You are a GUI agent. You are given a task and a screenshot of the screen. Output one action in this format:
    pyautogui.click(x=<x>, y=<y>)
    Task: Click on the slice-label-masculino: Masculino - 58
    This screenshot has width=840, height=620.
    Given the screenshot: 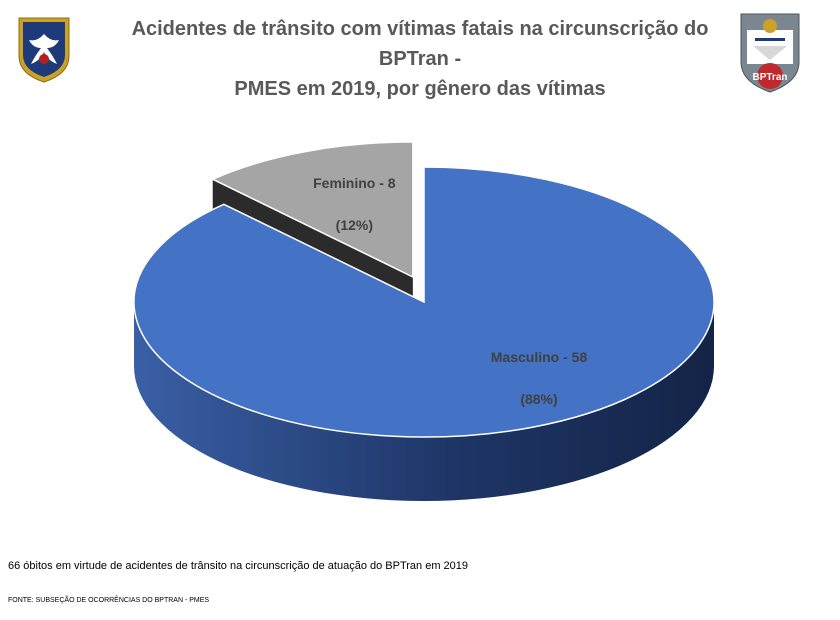 What is the action you would take?
    pyautogui.click(x=539, y=357)
    